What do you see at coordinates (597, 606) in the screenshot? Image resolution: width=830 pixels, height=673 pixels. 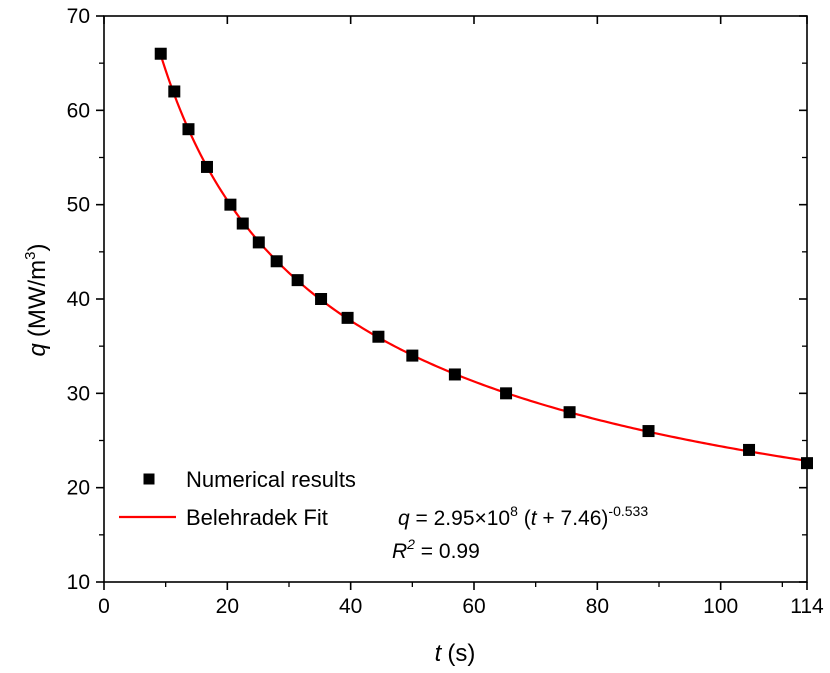 I see `x-tick-label: 80` at bounding box center [597, 606].